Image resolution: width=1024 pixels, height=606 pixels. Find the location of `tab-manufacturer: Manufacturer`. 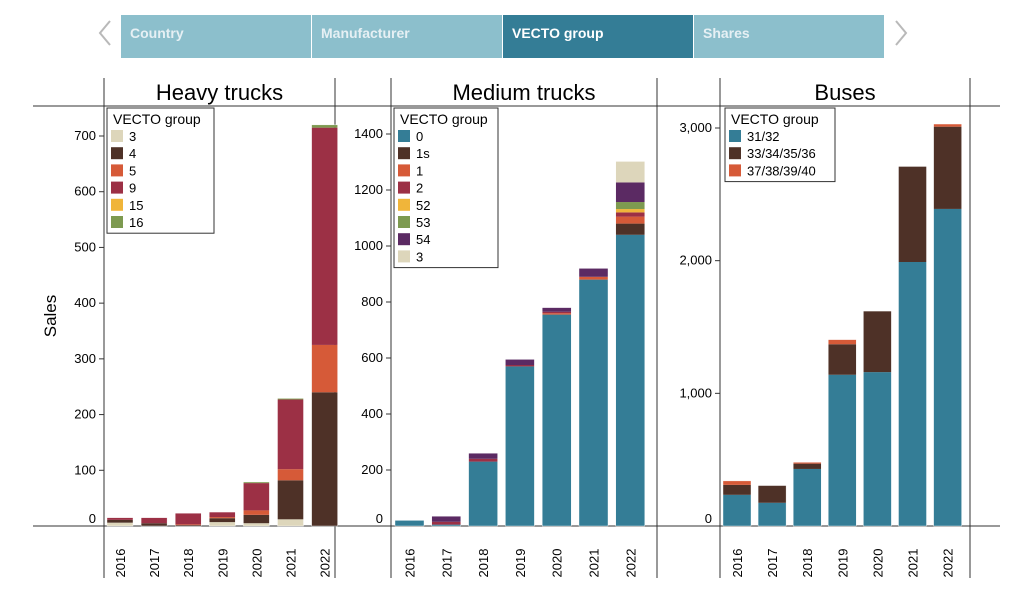

tab-manufacturer: Manufacturer is located at coordinates (407, 36).